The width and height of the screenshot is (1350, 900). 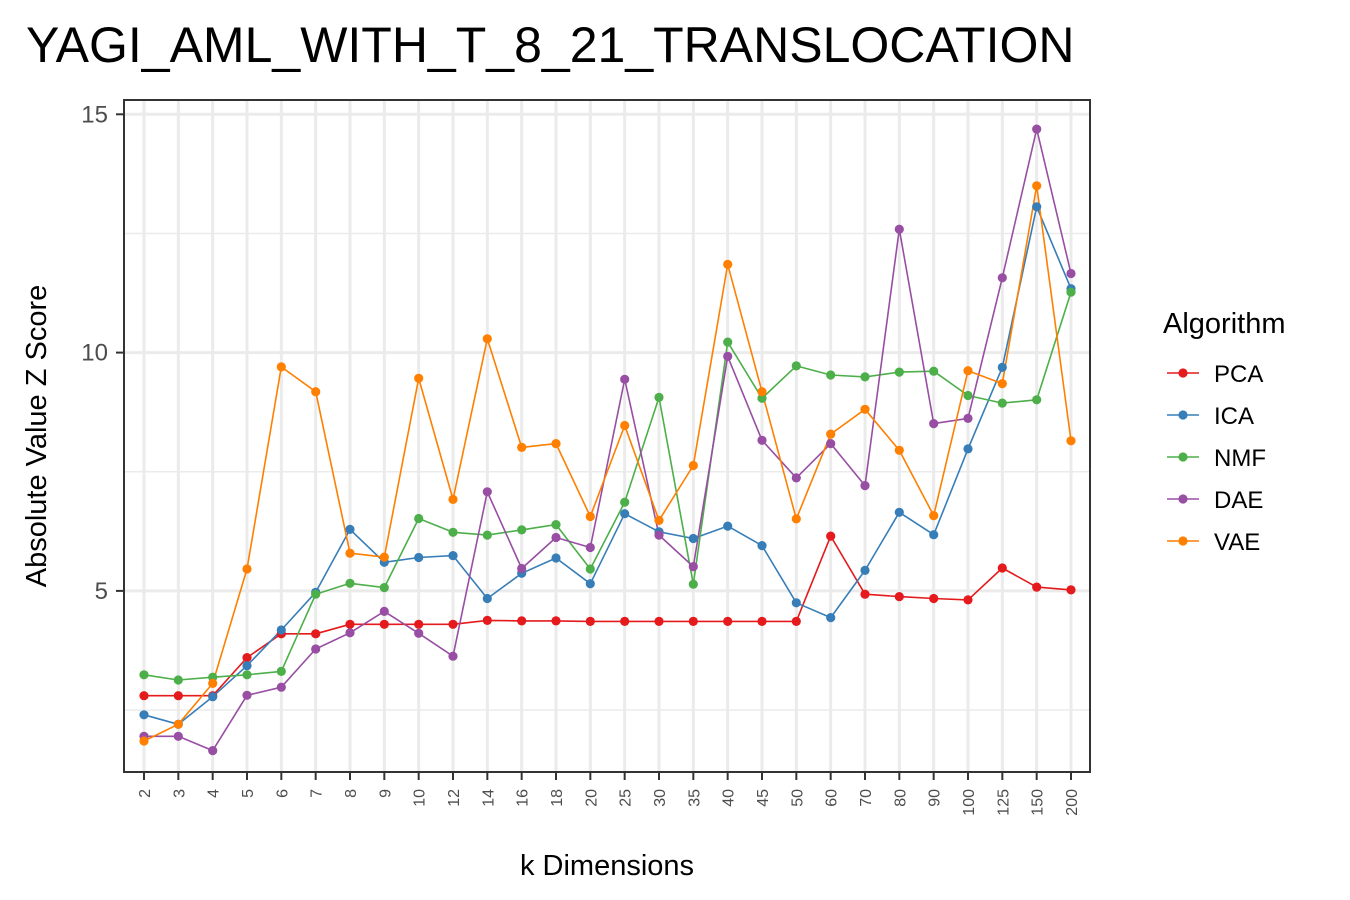 I want to click on legend-title: Algorithm, so click(x=1224, y=324).